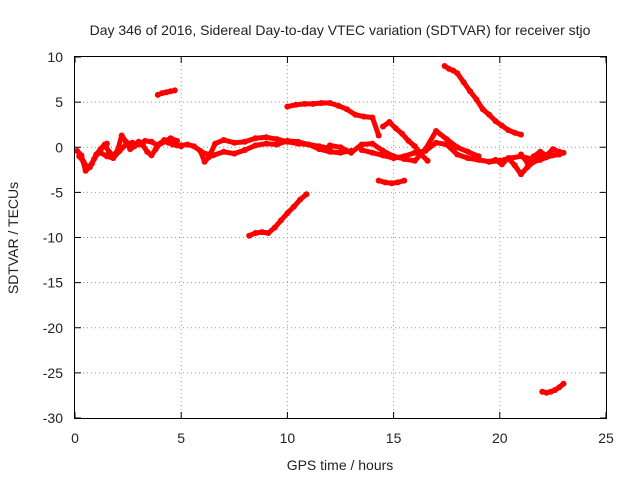 The width and height of the screenshot is (640, 480). What do you see at coordinates (57, 192) in the screenshot?
I see `y-tick-label: -5` at bounding box center [57, 192].